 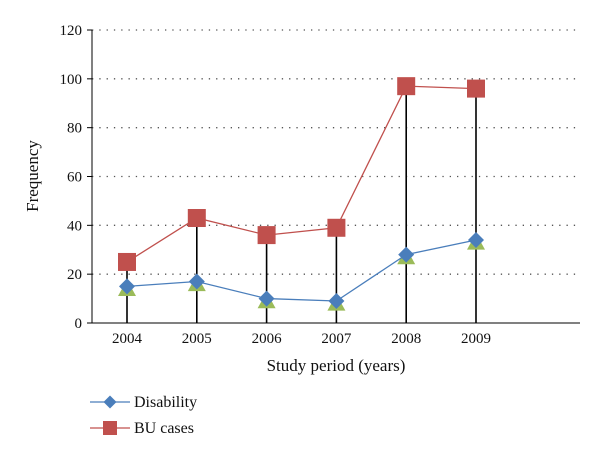 I want to click on y-tick-label: 60, so click(x=74, y=178).